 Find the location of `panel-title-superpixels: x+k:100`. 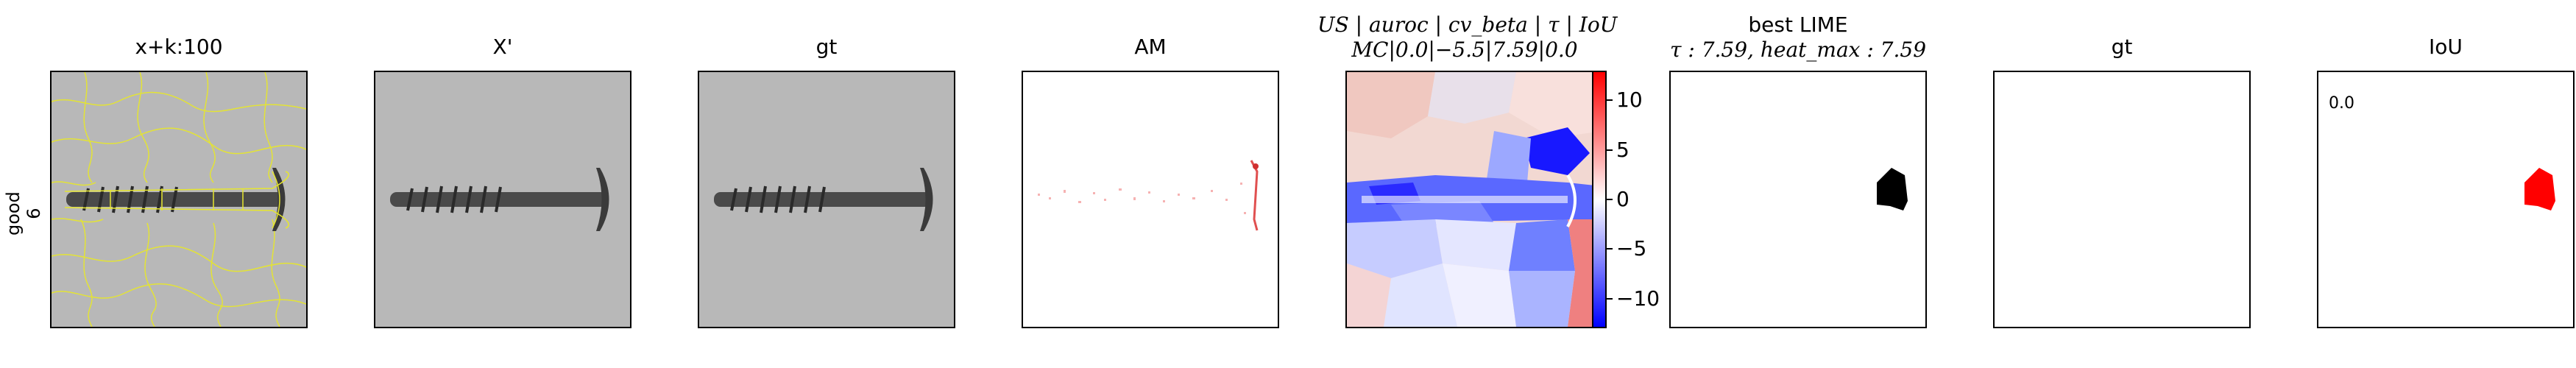

panel-title-superpixels: x+k:100 is located at coordinates (179, 47).